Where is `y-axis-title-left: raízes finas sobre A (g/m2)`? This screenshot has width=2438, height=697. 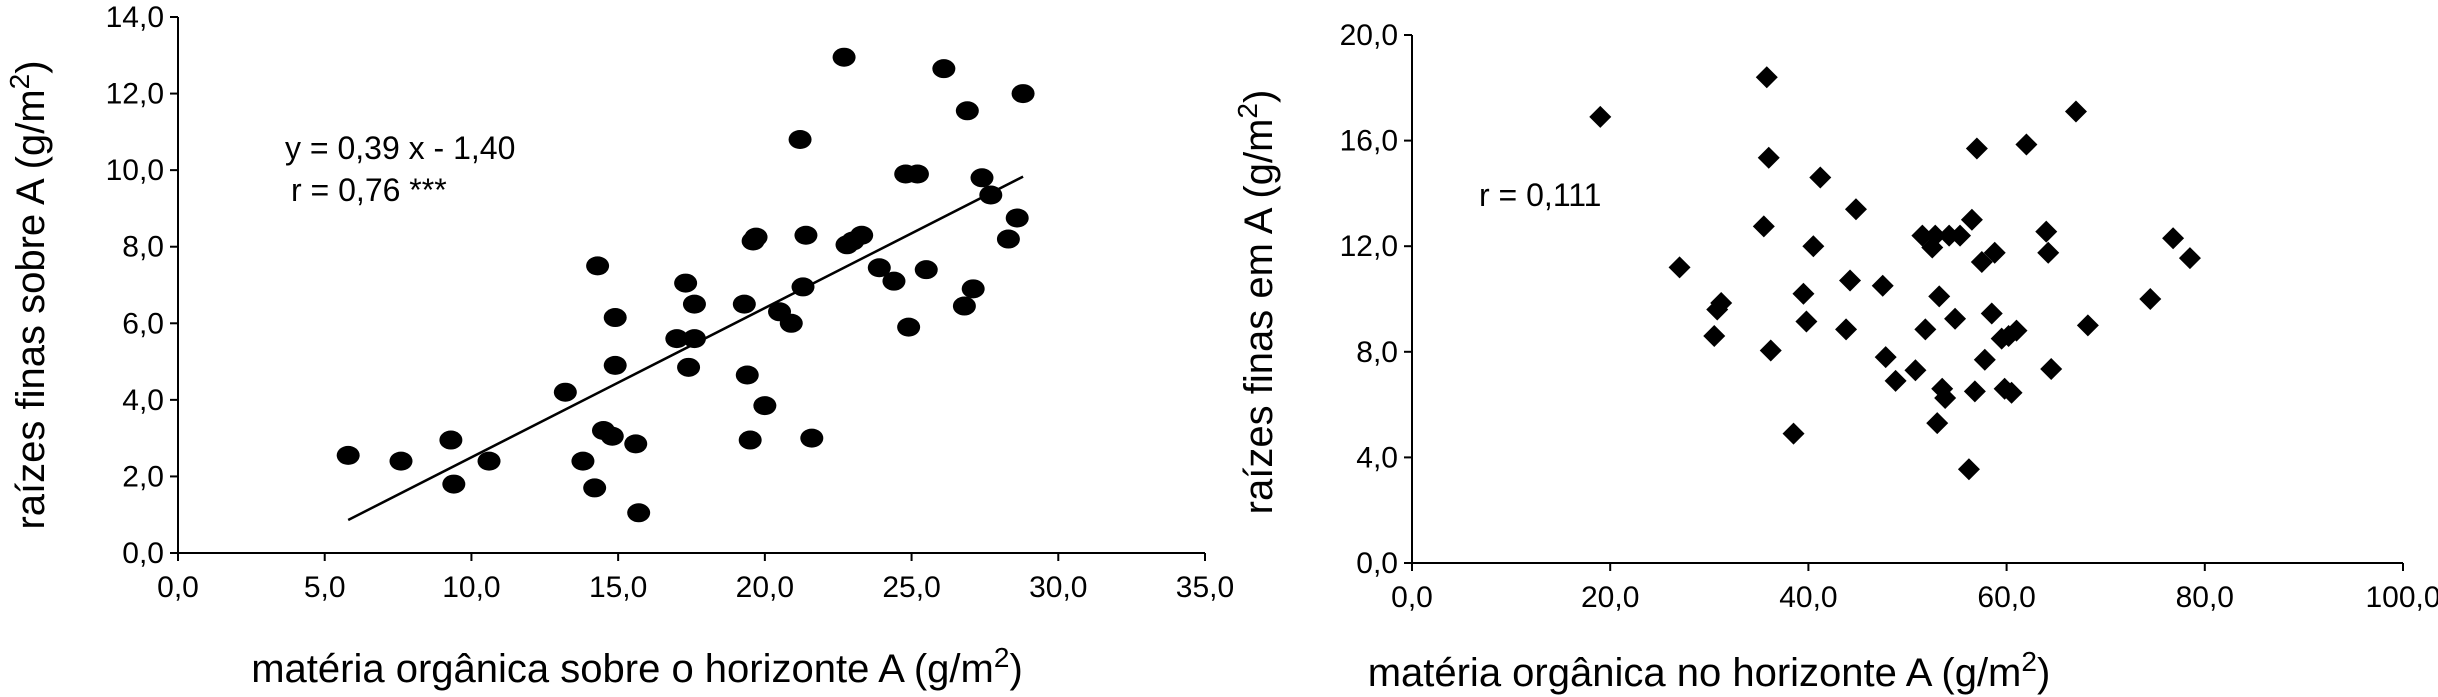
y-axis-title-left: raízes finas sobre A (g/m2) is located at coordinates (28, 294).